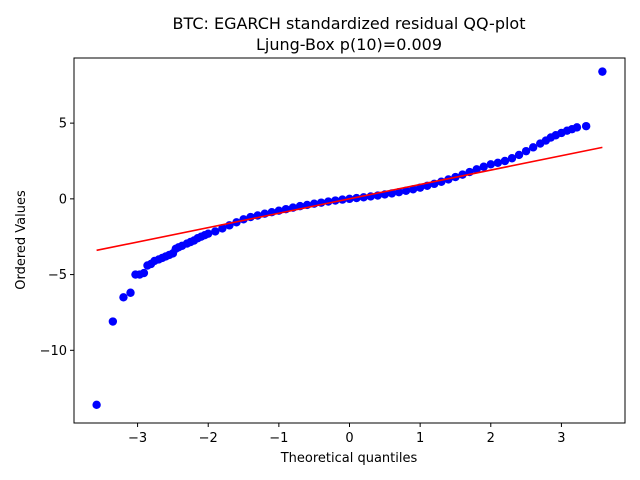  What do you see at coordinates (137, 438) in the screenshot?
I see `x-tick-label: −3` at bounding box center [137, 438].